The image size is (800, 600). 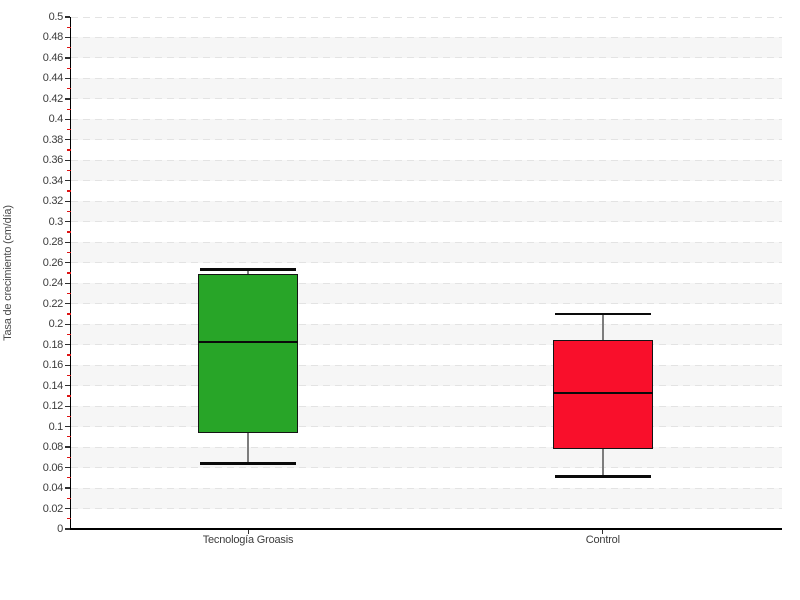 What do you see at coordinates (71, 273) in the screenshot?
I see `y-axis-line` at bounding box center [71, 273].